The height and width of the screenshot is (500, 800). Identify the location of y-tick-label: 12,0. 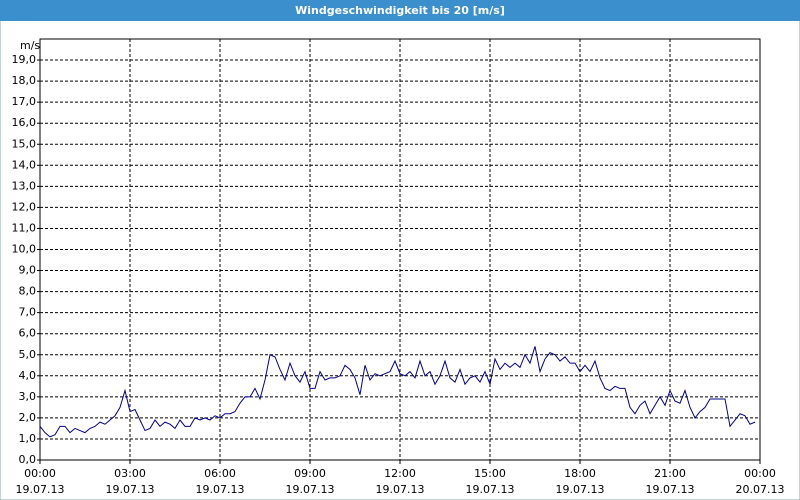
(24, 206).